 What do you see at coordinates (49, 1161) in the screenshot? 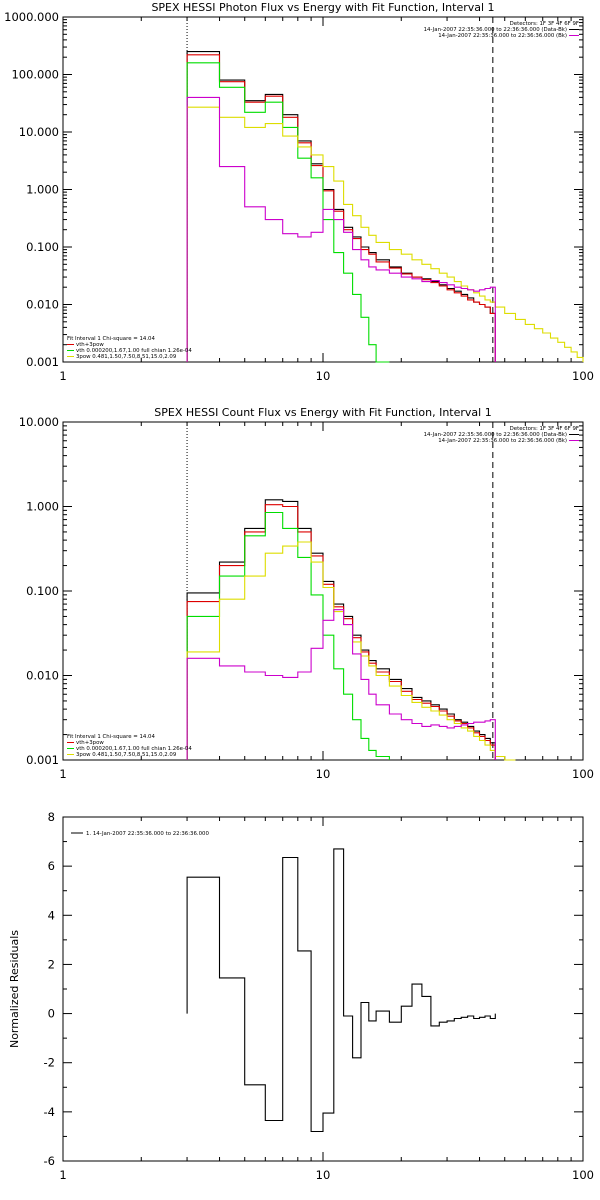
I see `y-tick-label: -6` at bounding box center [49, 1161].